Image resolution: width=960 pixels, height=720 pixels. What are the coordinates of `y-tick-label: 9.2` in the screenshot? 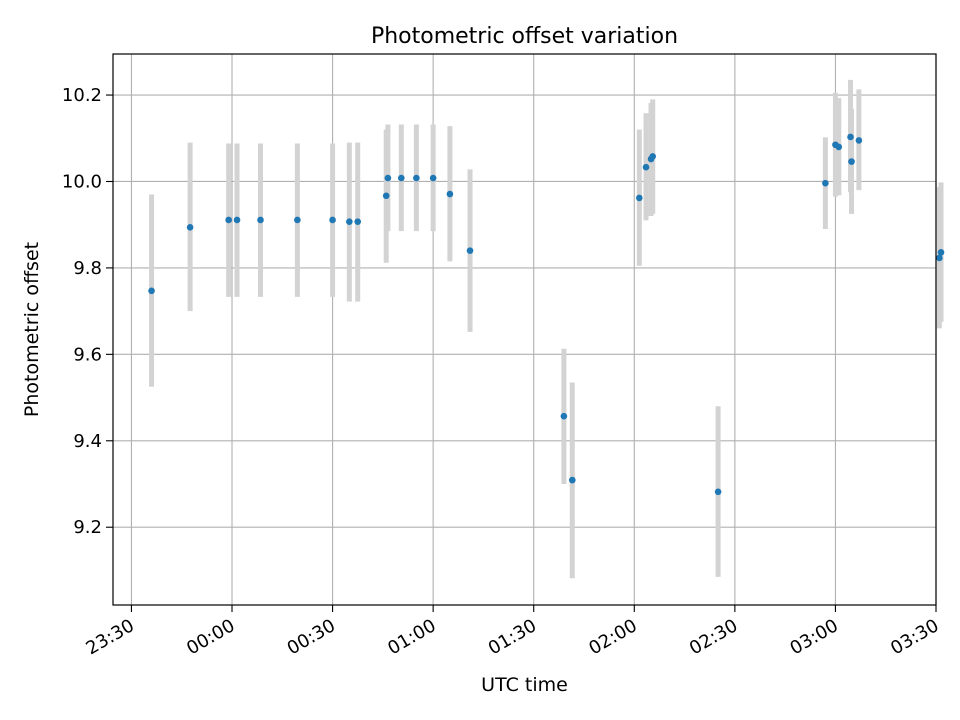 It's located at (87, 527).